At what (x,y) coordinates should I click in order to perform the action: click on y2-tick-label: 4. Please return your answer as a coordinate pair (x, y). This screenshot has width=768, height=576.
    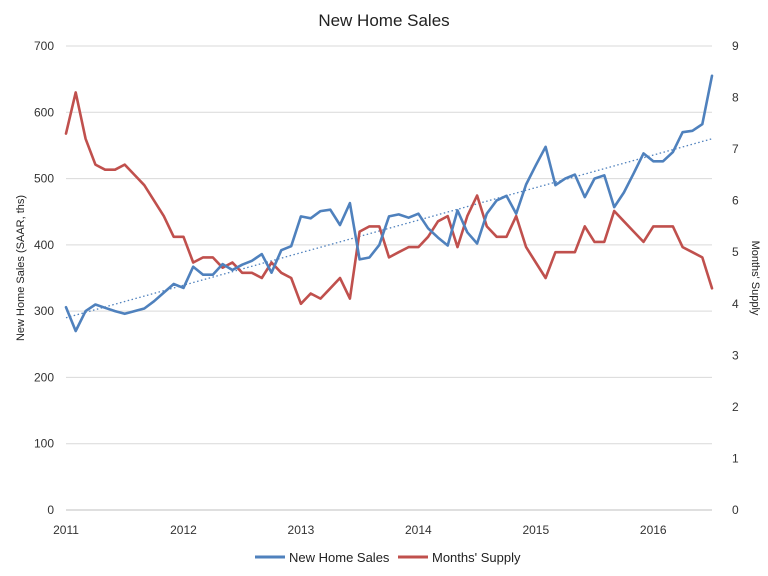
    Looking at the image, I should click on (735, 304).